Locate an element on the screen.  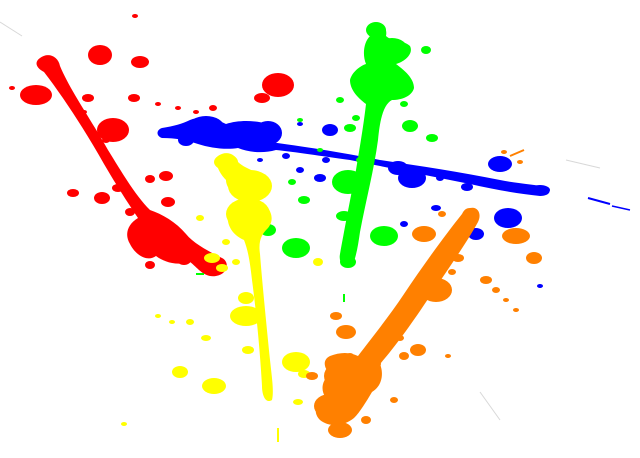
orange-dash is located at coordinates (517, 153).